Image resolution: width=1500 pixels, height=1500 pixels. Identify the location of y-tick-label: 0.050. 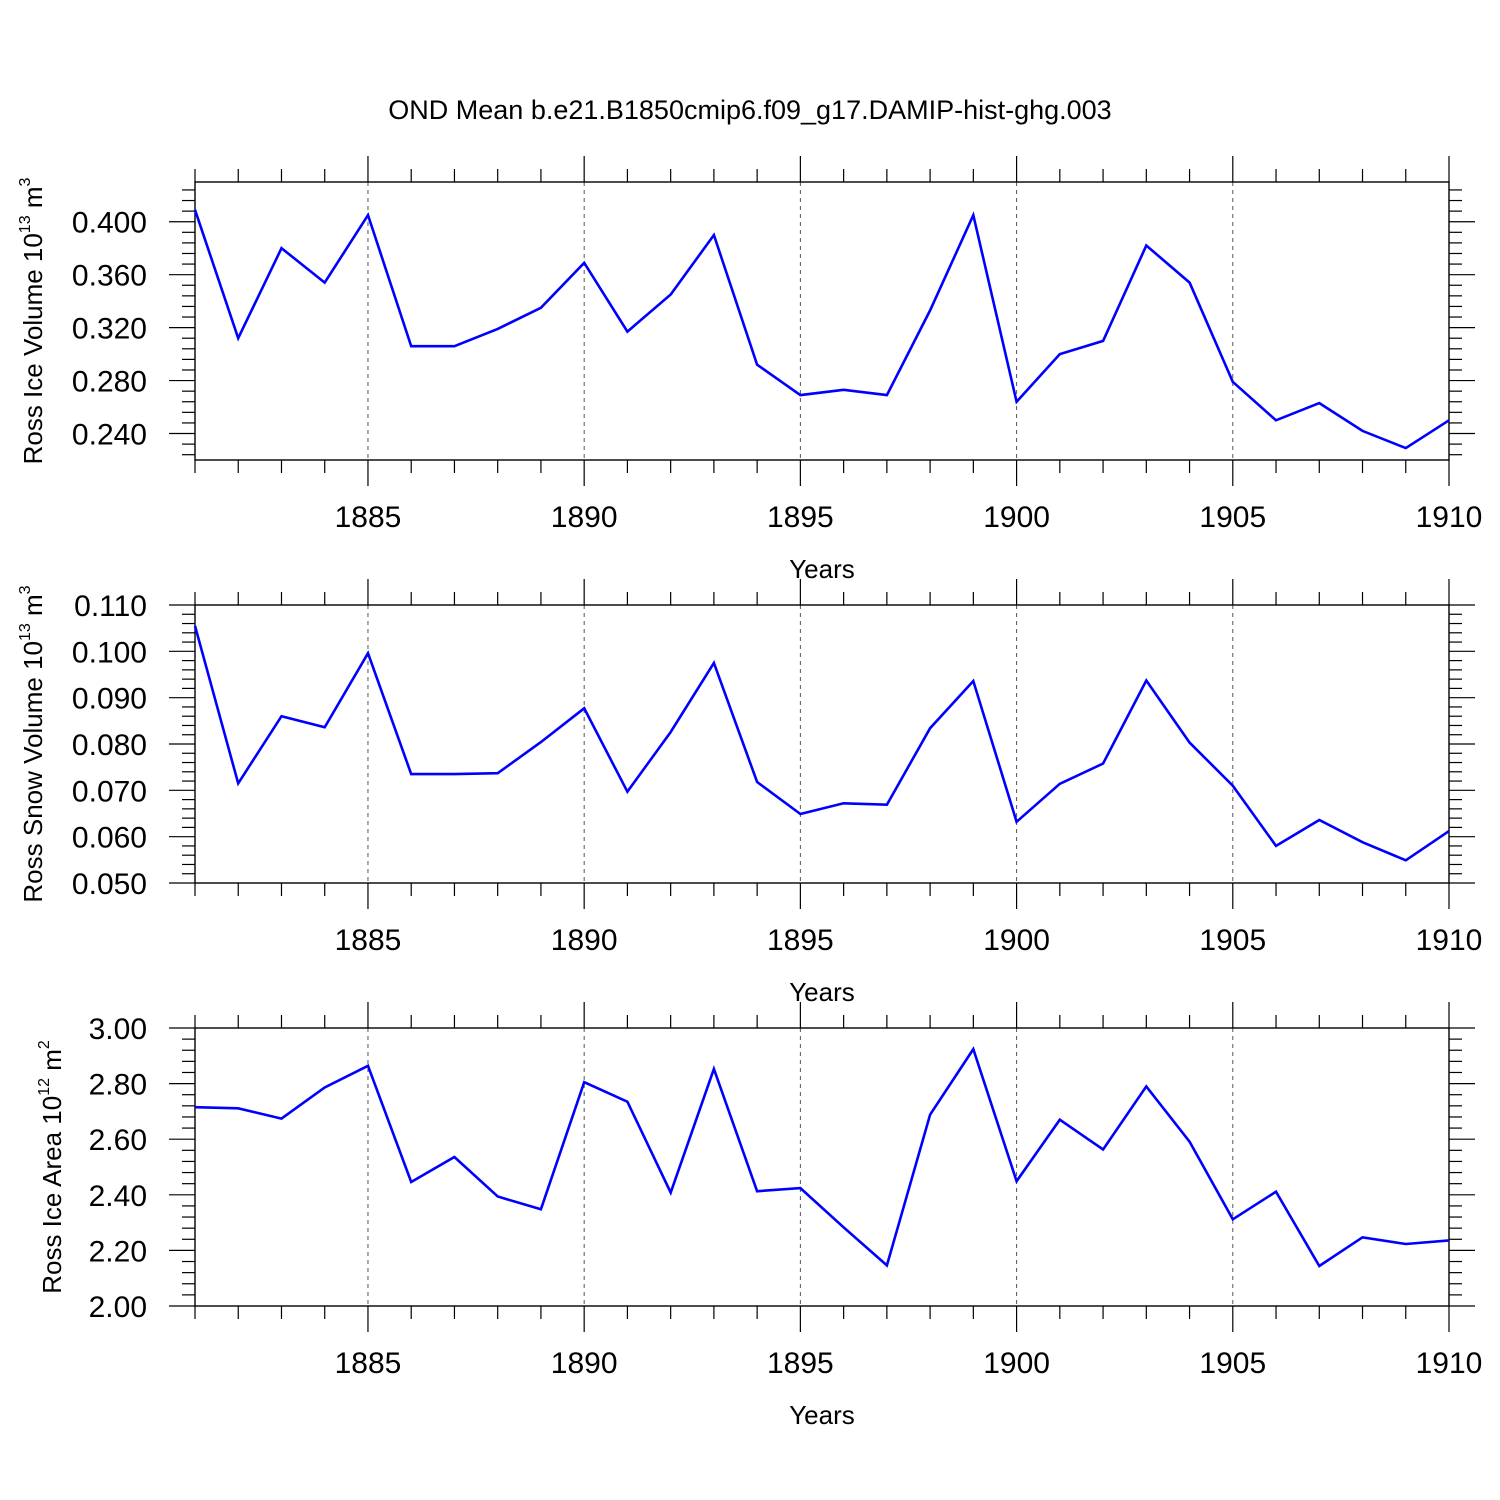
(109, 884).